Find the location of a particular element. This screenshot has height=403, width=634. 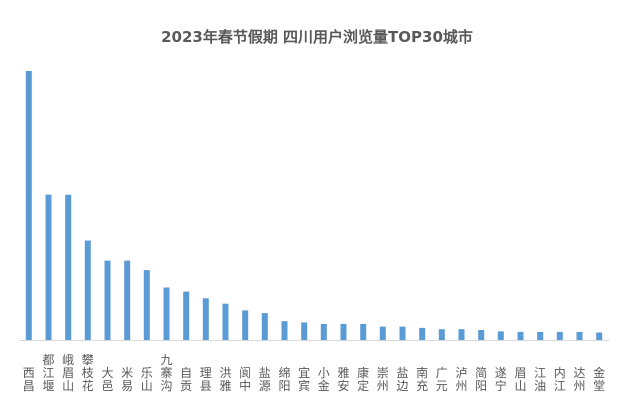

bar-南充 is located at coordinates (422, 333).